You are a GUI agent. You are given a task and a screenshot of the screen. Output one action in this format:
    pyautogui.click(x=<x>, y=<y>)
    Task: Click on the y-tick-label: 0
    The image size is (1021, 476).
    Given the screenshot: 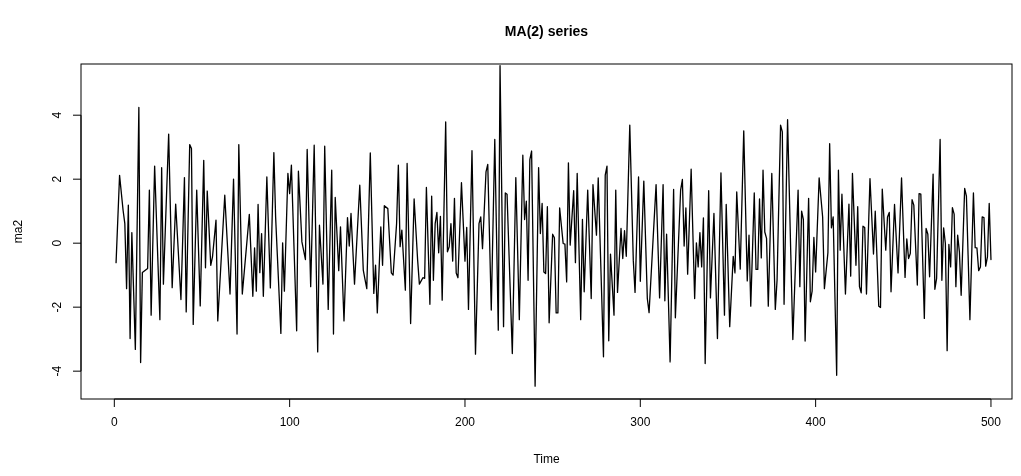 What is the action you would take?
    pyautogui.click(x=57, y=243)
    